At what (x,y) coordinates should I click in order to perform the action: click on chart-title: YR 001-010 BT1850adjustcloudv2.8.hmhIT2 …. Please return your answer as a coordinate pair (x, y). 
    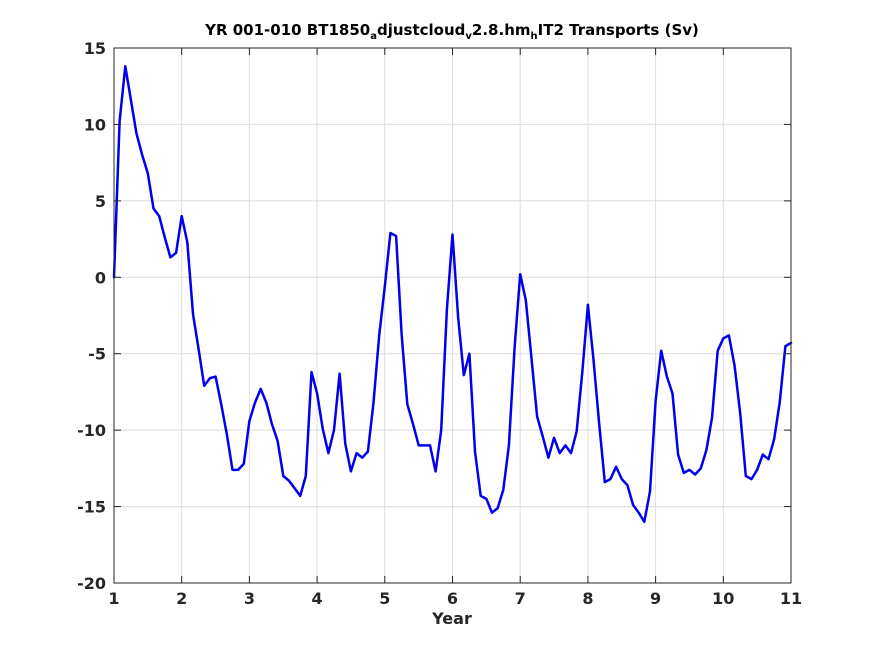
    Looking at the image, I should click on (451, 31).